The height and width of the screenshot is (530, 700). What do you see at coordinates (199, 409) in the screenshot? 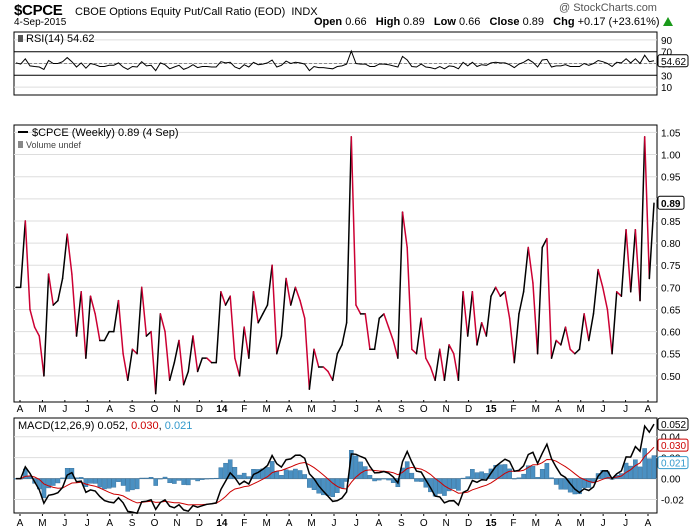
I see `x-tick-label: D` at bounding box center [199, 409].